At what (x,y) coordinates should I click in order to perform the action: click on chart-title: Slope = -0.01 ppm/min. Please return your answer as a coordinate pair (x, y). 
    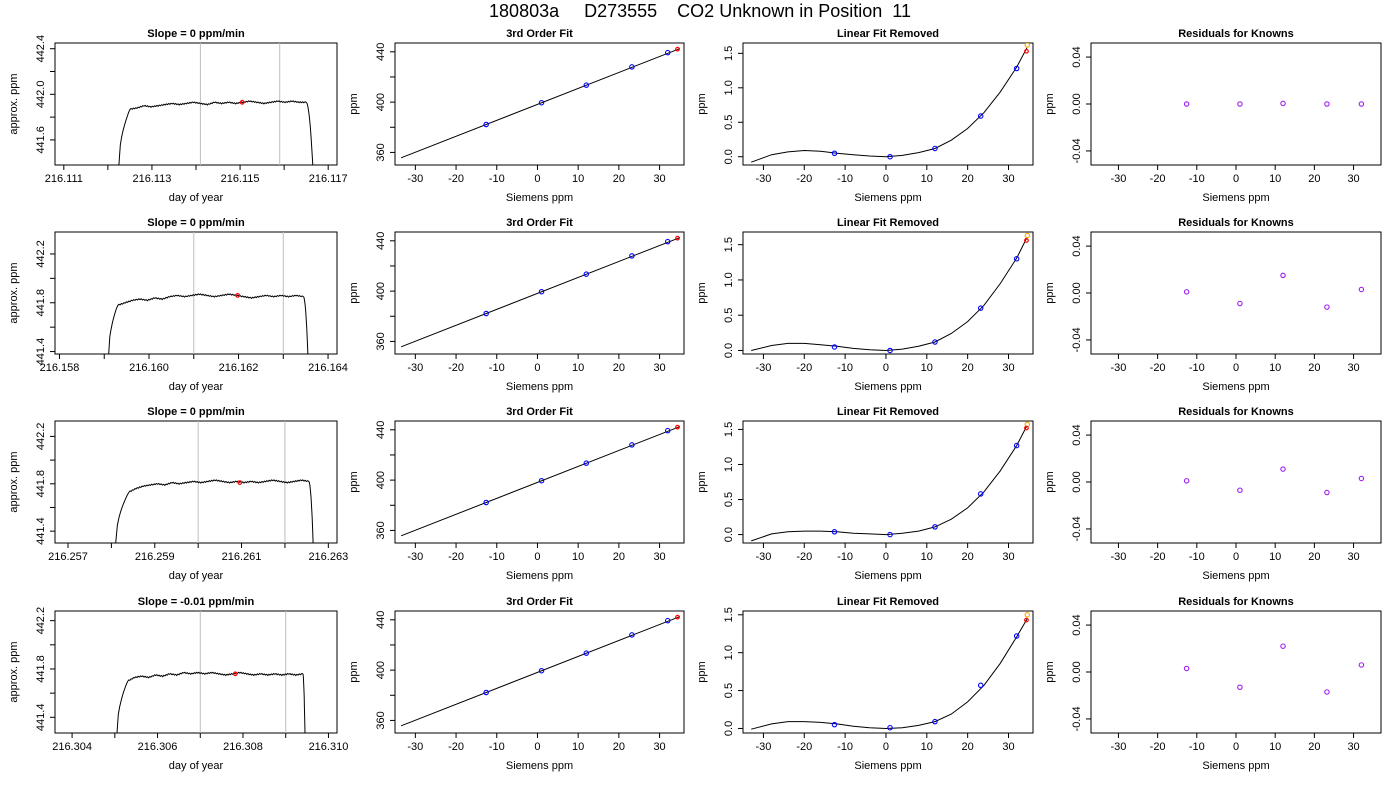
    Looking at the image, I should click on (196, 602).